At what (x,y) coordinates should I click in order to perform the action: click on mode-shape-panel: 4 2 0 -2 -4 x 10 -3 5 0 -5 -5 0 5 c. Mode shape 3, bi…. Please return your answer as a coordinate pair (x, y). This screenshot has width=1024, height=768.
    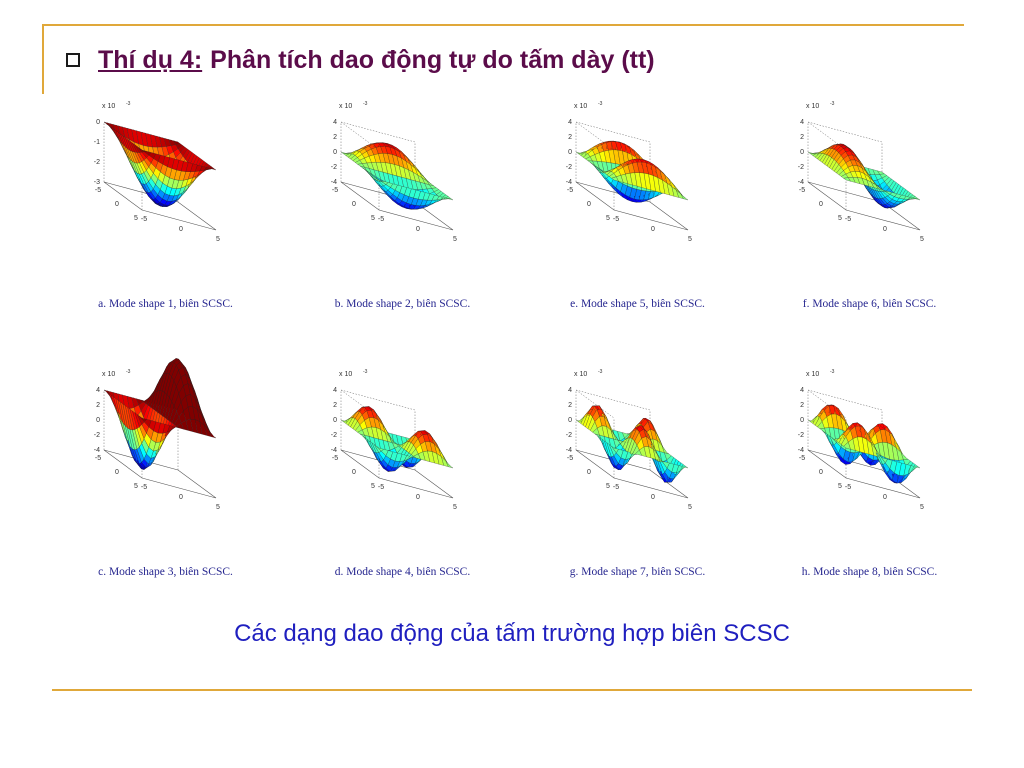
    Looking at the image, I should click on (165, 477).